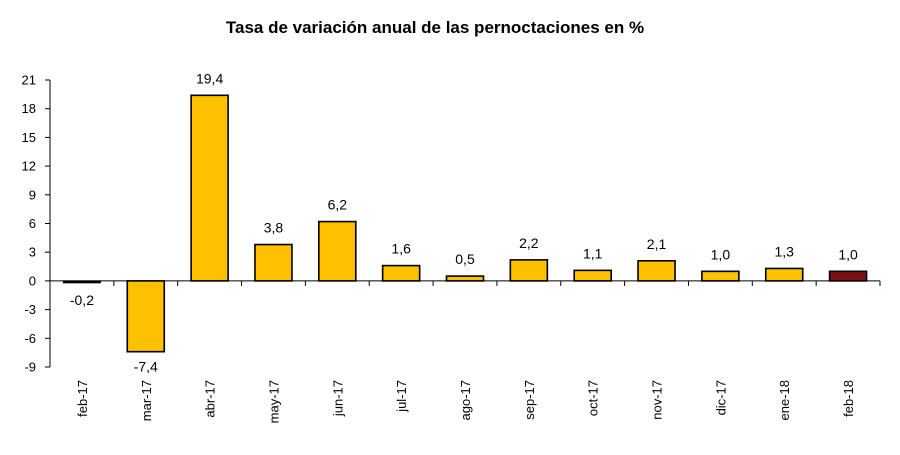 This screenshot has height=455, width=900. I want to click on data-label: 2,1, so click(657, 244).